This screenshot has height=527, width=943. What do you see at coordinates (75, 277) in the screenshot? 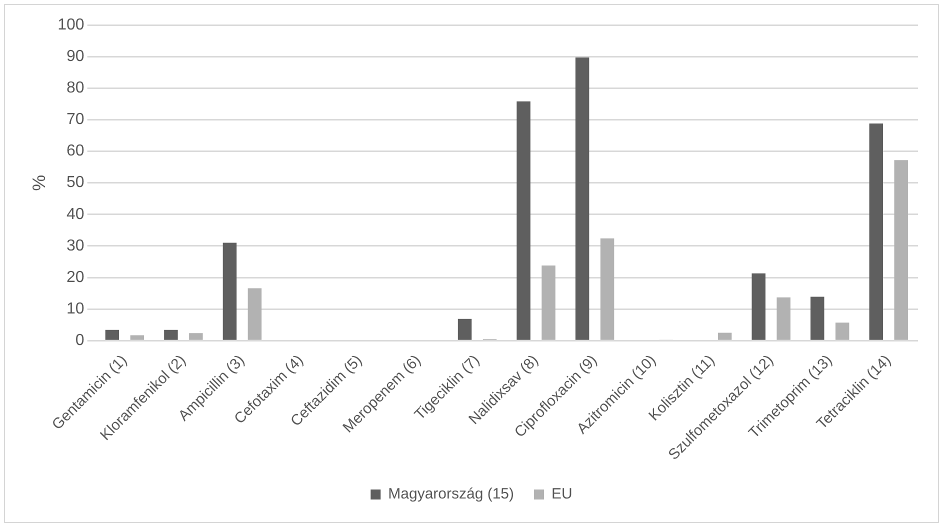
I see `y-tick-label: 20` at bounding box center [75, 277].